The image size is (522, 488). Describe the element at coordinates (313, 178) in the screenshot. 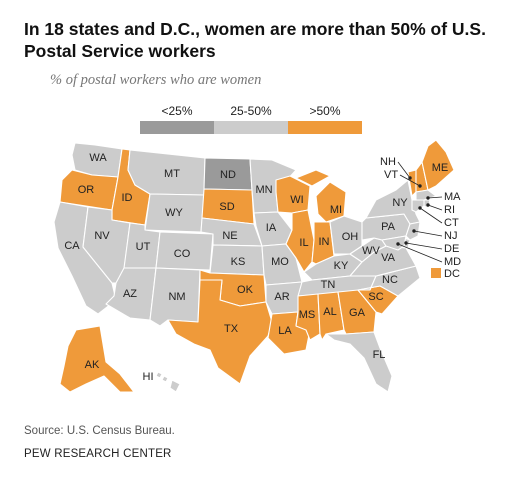

I see `state-MI-upper` at that location.